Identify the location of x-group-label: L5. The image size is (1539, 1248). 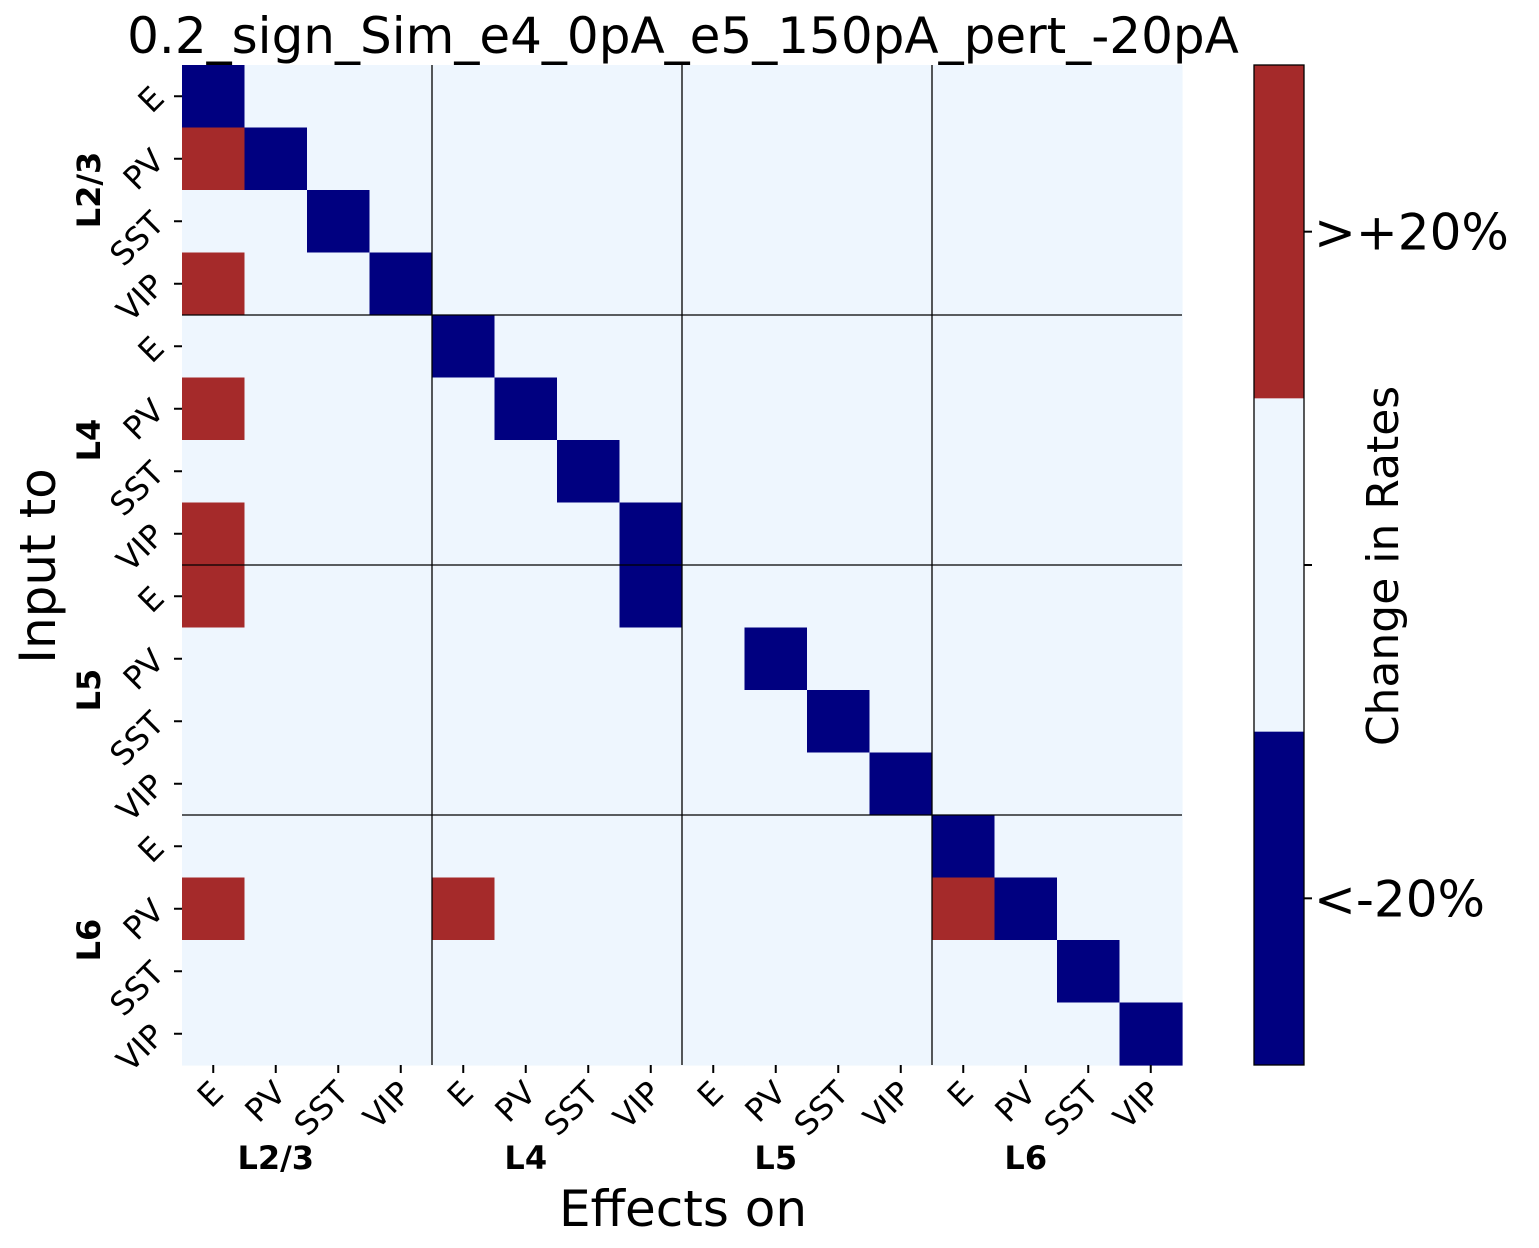
(775, 1158).